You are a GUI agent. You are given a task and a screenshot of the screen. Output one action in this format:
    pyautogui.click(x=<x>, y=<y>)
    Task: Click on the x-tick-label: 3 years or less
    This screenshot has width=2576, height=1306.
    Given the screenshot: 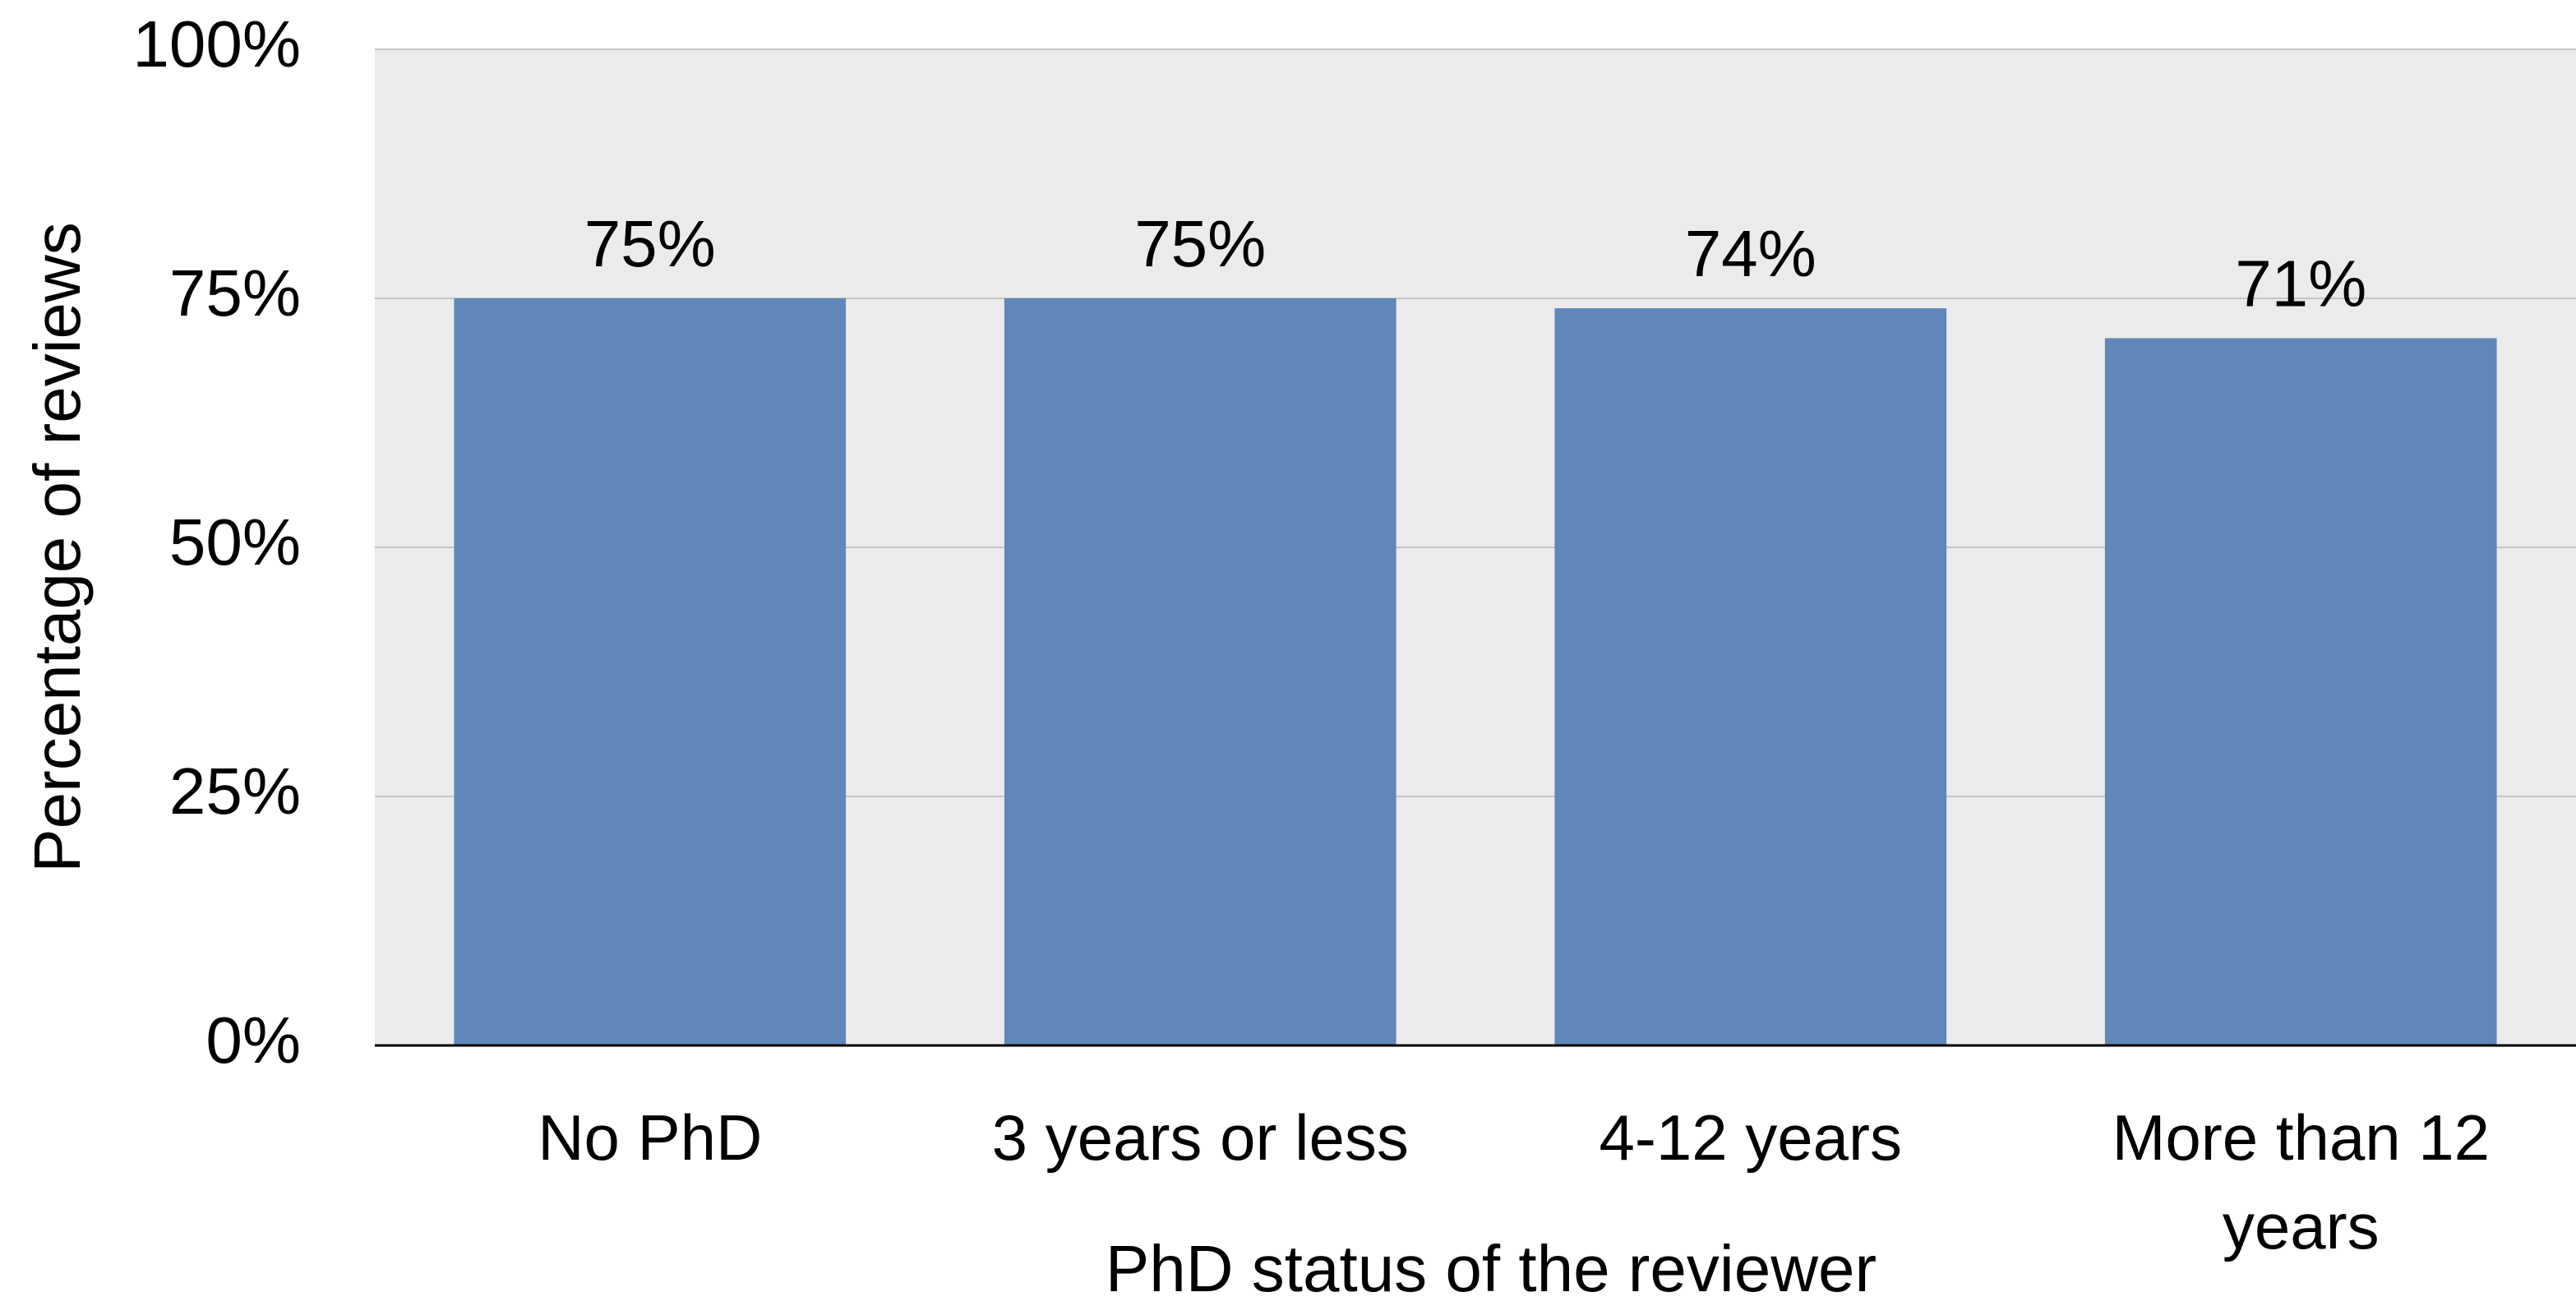 What is the action you would take?
    pyautogui.click(x=1200, y=1137)
    